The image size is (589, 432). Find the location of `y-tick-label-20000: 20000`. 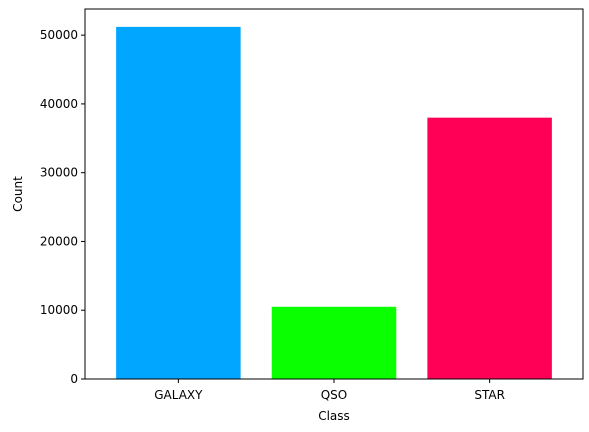

y-tick-label-20000: 20000 is located at coordinates (59, 241).